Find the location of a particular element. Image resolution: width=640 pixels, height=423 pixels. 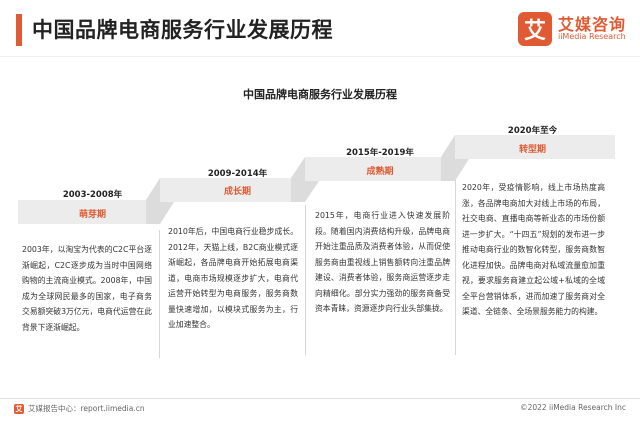

stage-name: 成长期 is located at coordinates (237, 192).